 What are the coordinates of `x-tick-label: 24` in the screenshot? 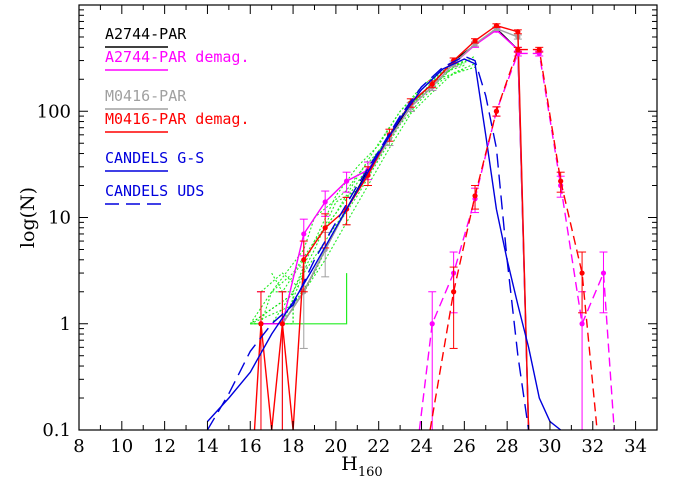 It's located at (421, 446).